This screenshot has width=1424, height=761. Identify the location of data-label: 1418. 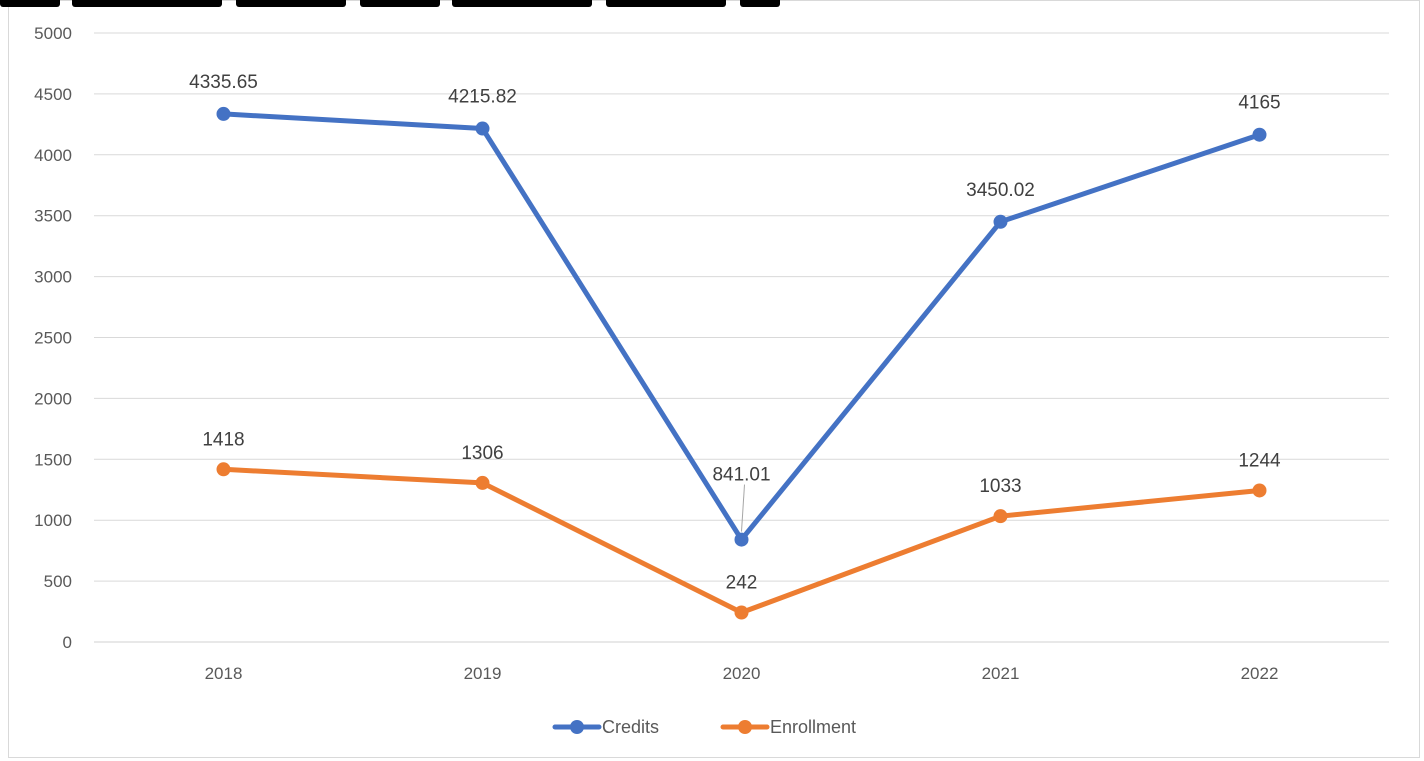
(223, 439).